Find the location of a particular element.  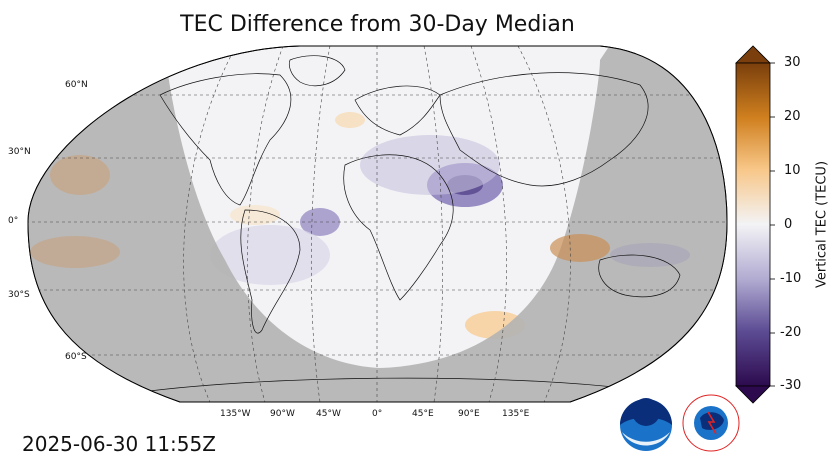

lat-label-0: 0° is located at coordinates (13, 221).